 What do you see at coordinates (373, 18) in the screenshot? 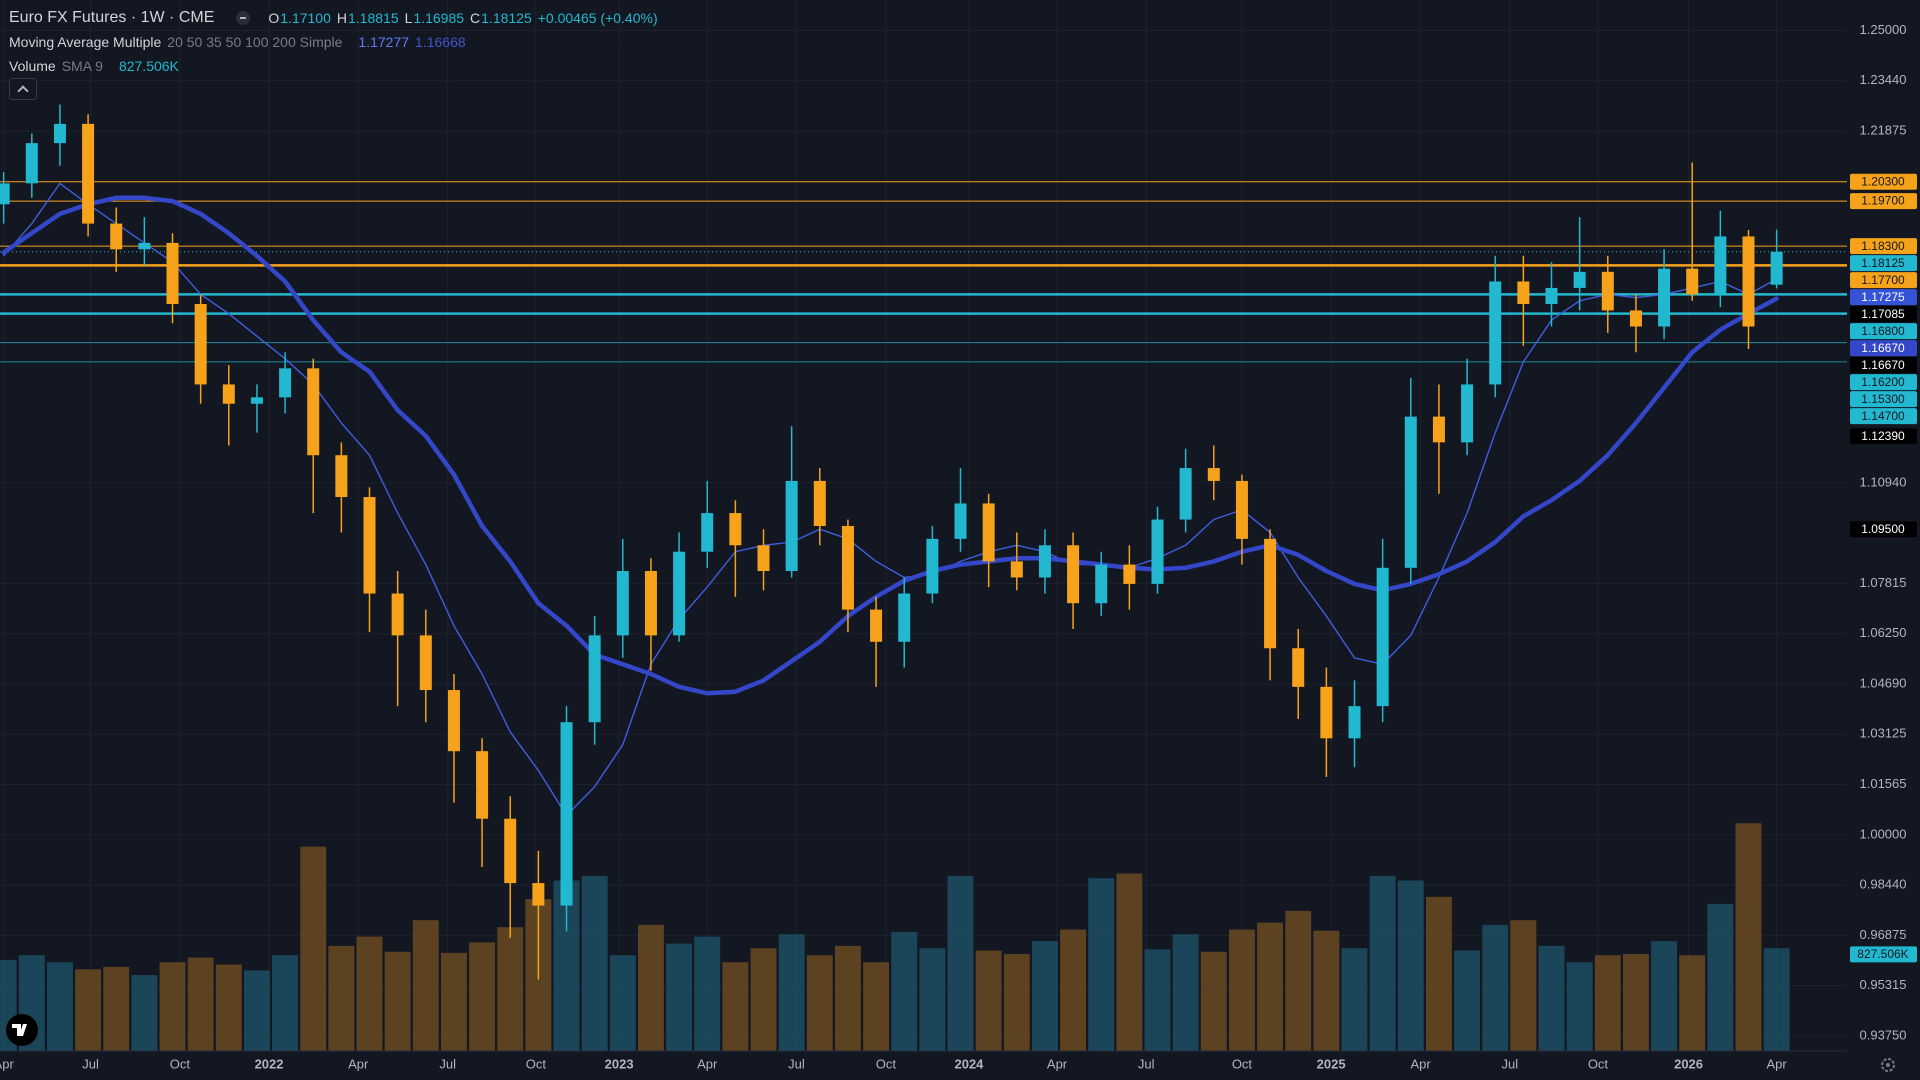
I see `ohlc-value: 1.18815` at bounding box center [373, 18].